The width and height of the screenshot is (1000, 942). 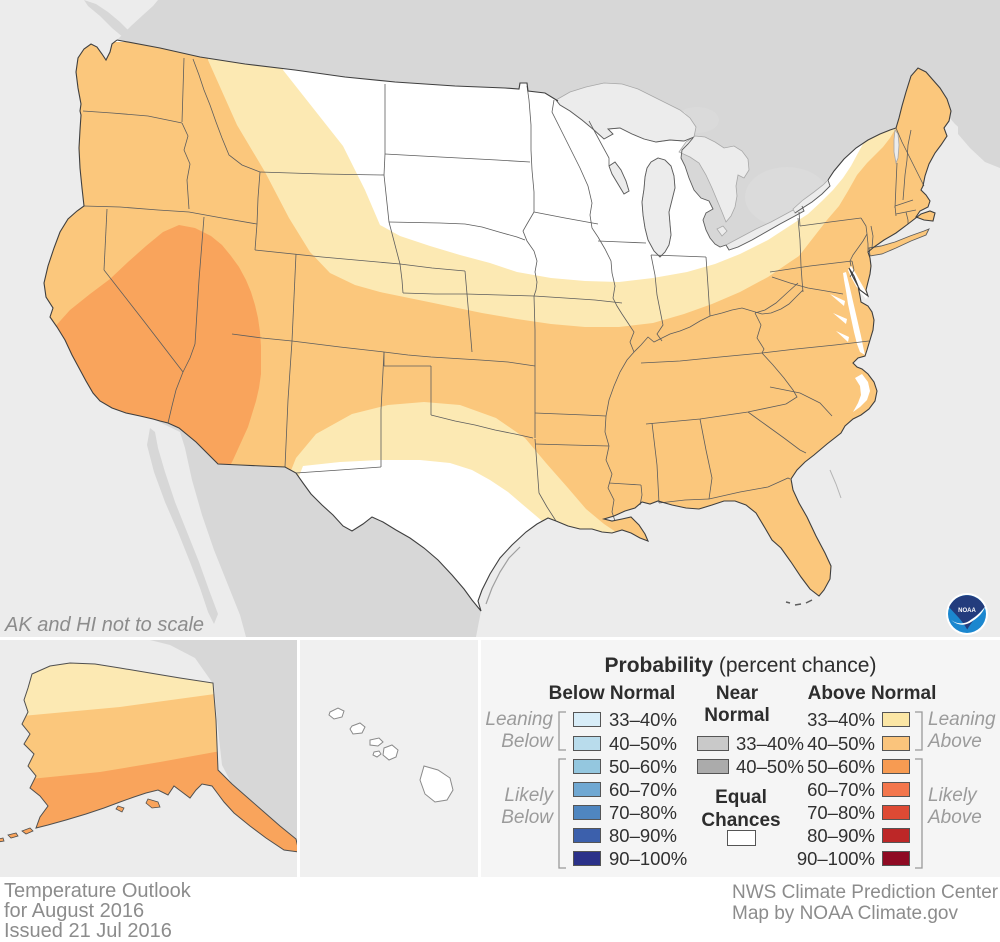 I want to click on svg-text: NOAA, so click(x=967, y=611).